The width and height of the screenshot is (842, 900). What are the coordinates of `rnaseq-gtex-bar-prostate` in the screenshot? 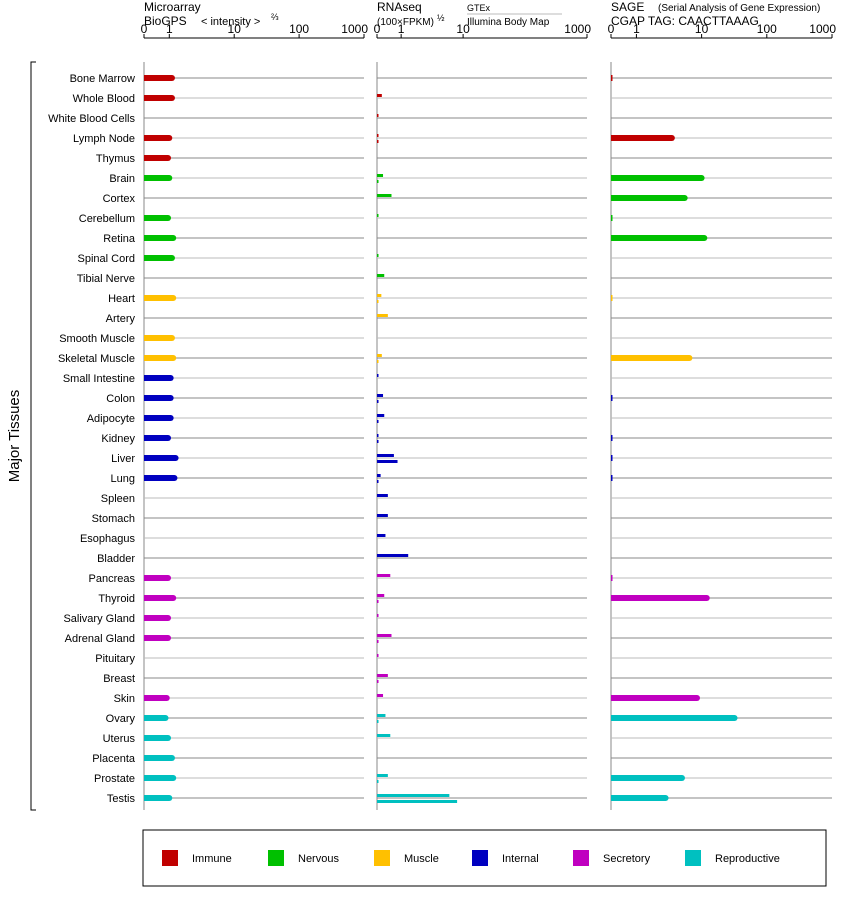 It's located at (382, 775).